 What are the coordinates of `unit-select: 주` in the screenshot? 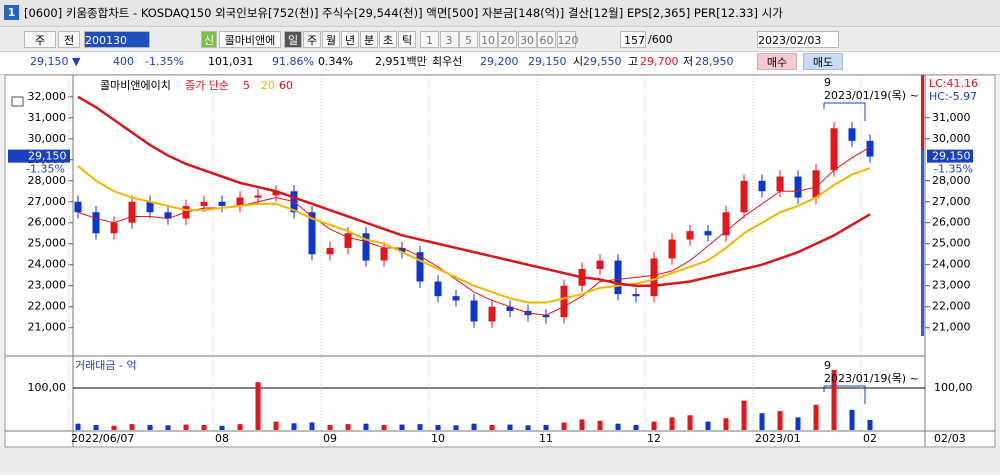 It's located at (40, 39).